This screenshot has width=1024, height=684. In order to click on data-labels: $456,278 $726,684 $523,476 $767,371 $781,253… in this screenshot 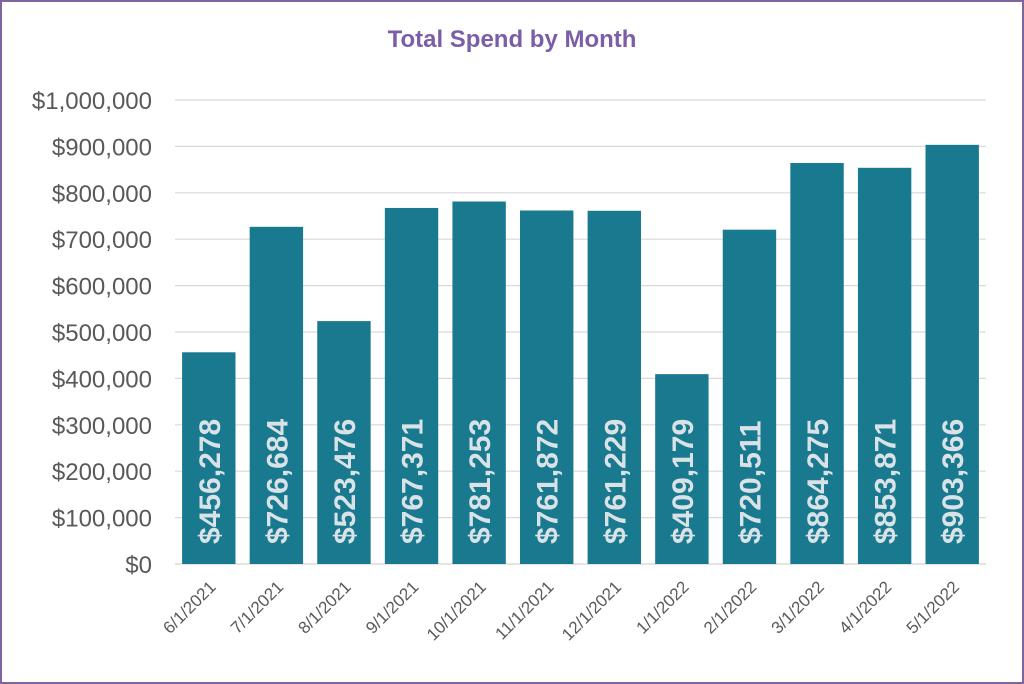, I will do `click(582, 481)`.